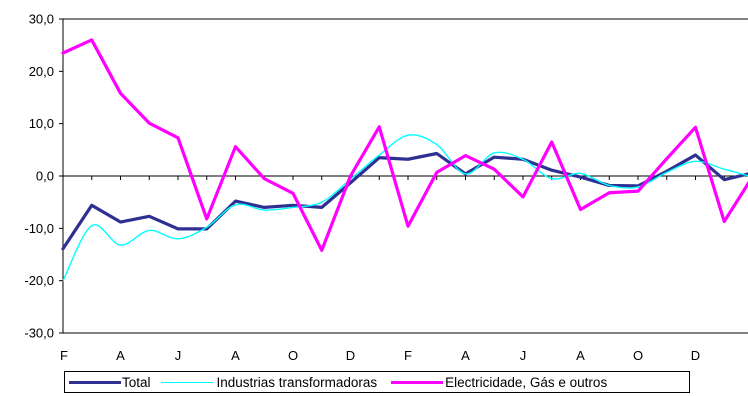  Describe the element at coordinates (526, 382) in the screenshot. I see `legend-label: Electricidade, Gás e outros` at that location.